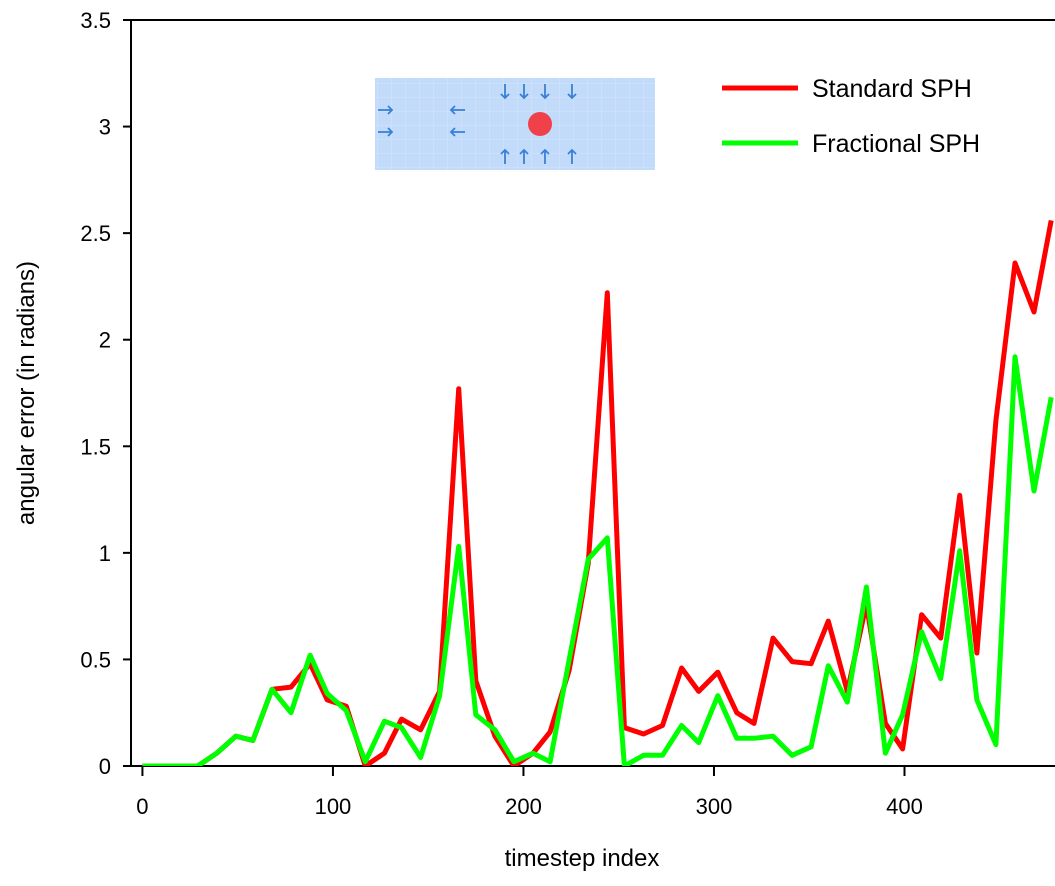  I want to click on x-tick-label: 100, so click(333, 806).